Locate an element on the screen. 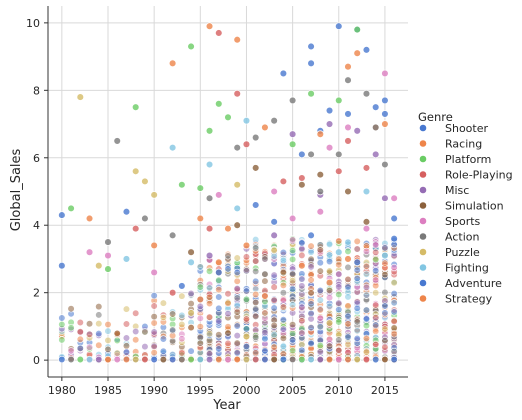  x-tick-label: 1995 is located at coordinates (200, 390).